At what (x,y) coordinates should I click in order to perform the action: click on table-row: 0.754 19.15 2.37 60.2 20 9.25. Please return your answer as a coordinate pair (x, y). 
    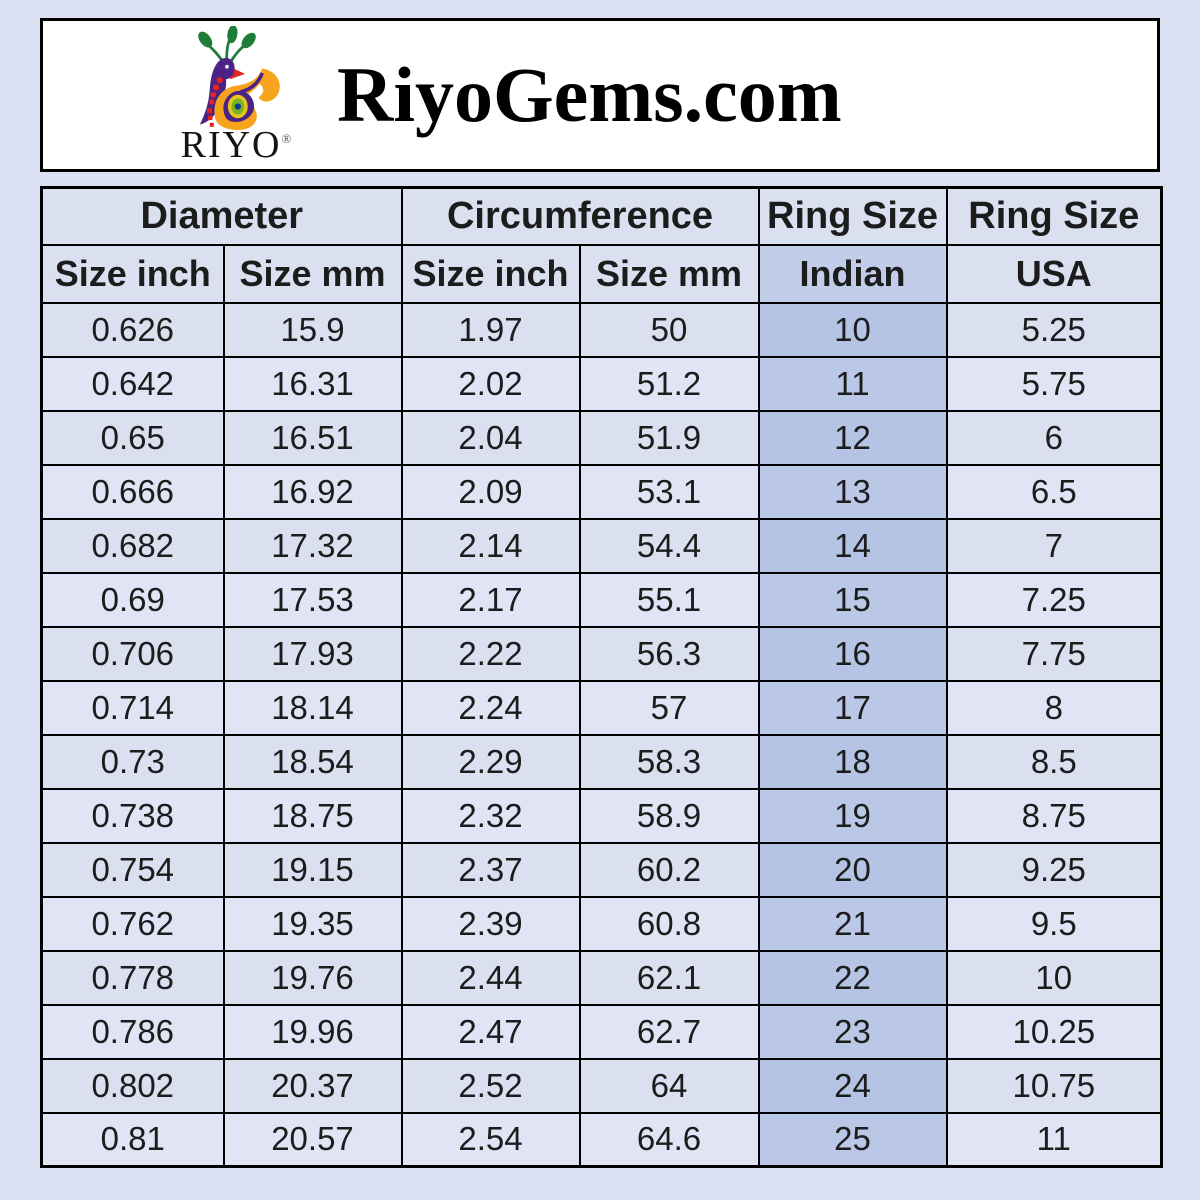
    Looking at the image, I should click on (601, 869).